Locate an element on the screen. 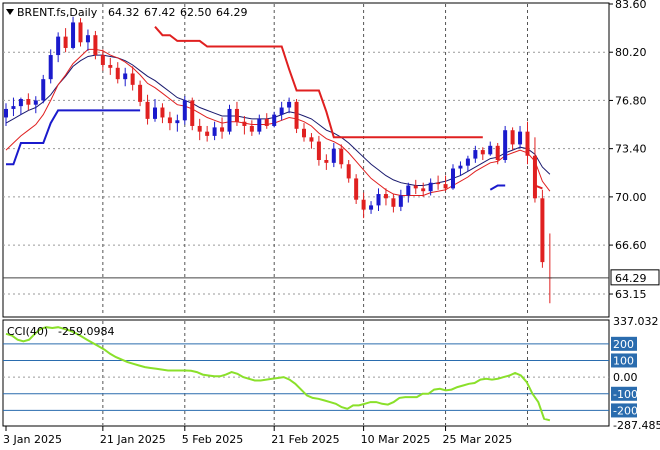 Image resolution: width=660 pixels, height=450 pixels. time-tick-label: 25 Mar 2025 is located at coordinates (478, 439).